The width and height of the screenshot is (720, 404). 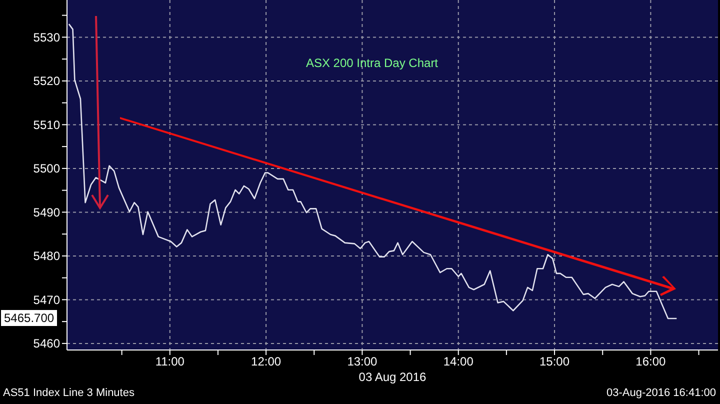 What do you see at coordinates (362, 361) in the screenshot?
I see `x-tick-label: 13:00` at bounding box center [362, 361].